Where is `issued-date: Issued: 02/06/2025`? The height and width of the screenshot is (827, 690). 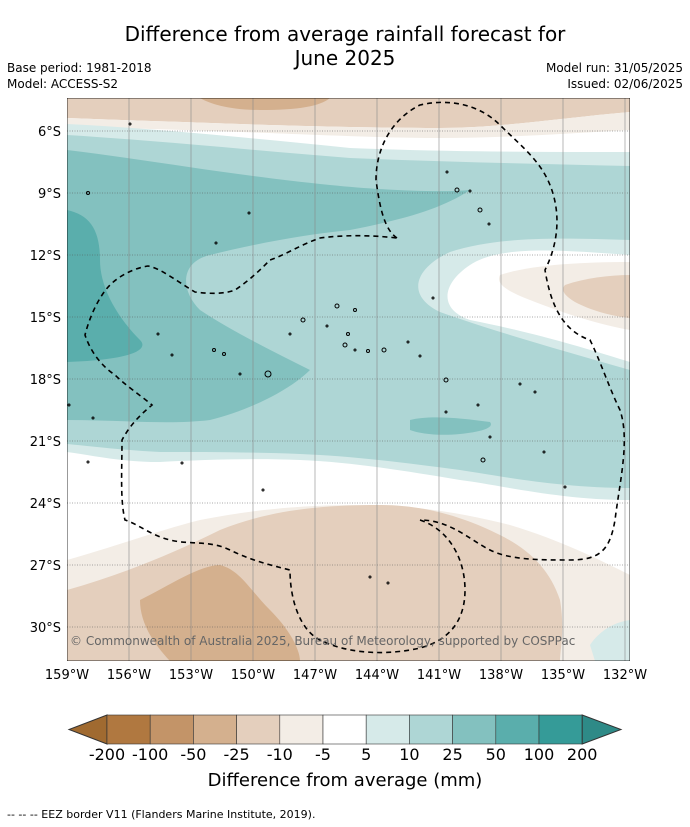
issued-date: Issued: 02/06/2025 is located at coordinates (625, 84).